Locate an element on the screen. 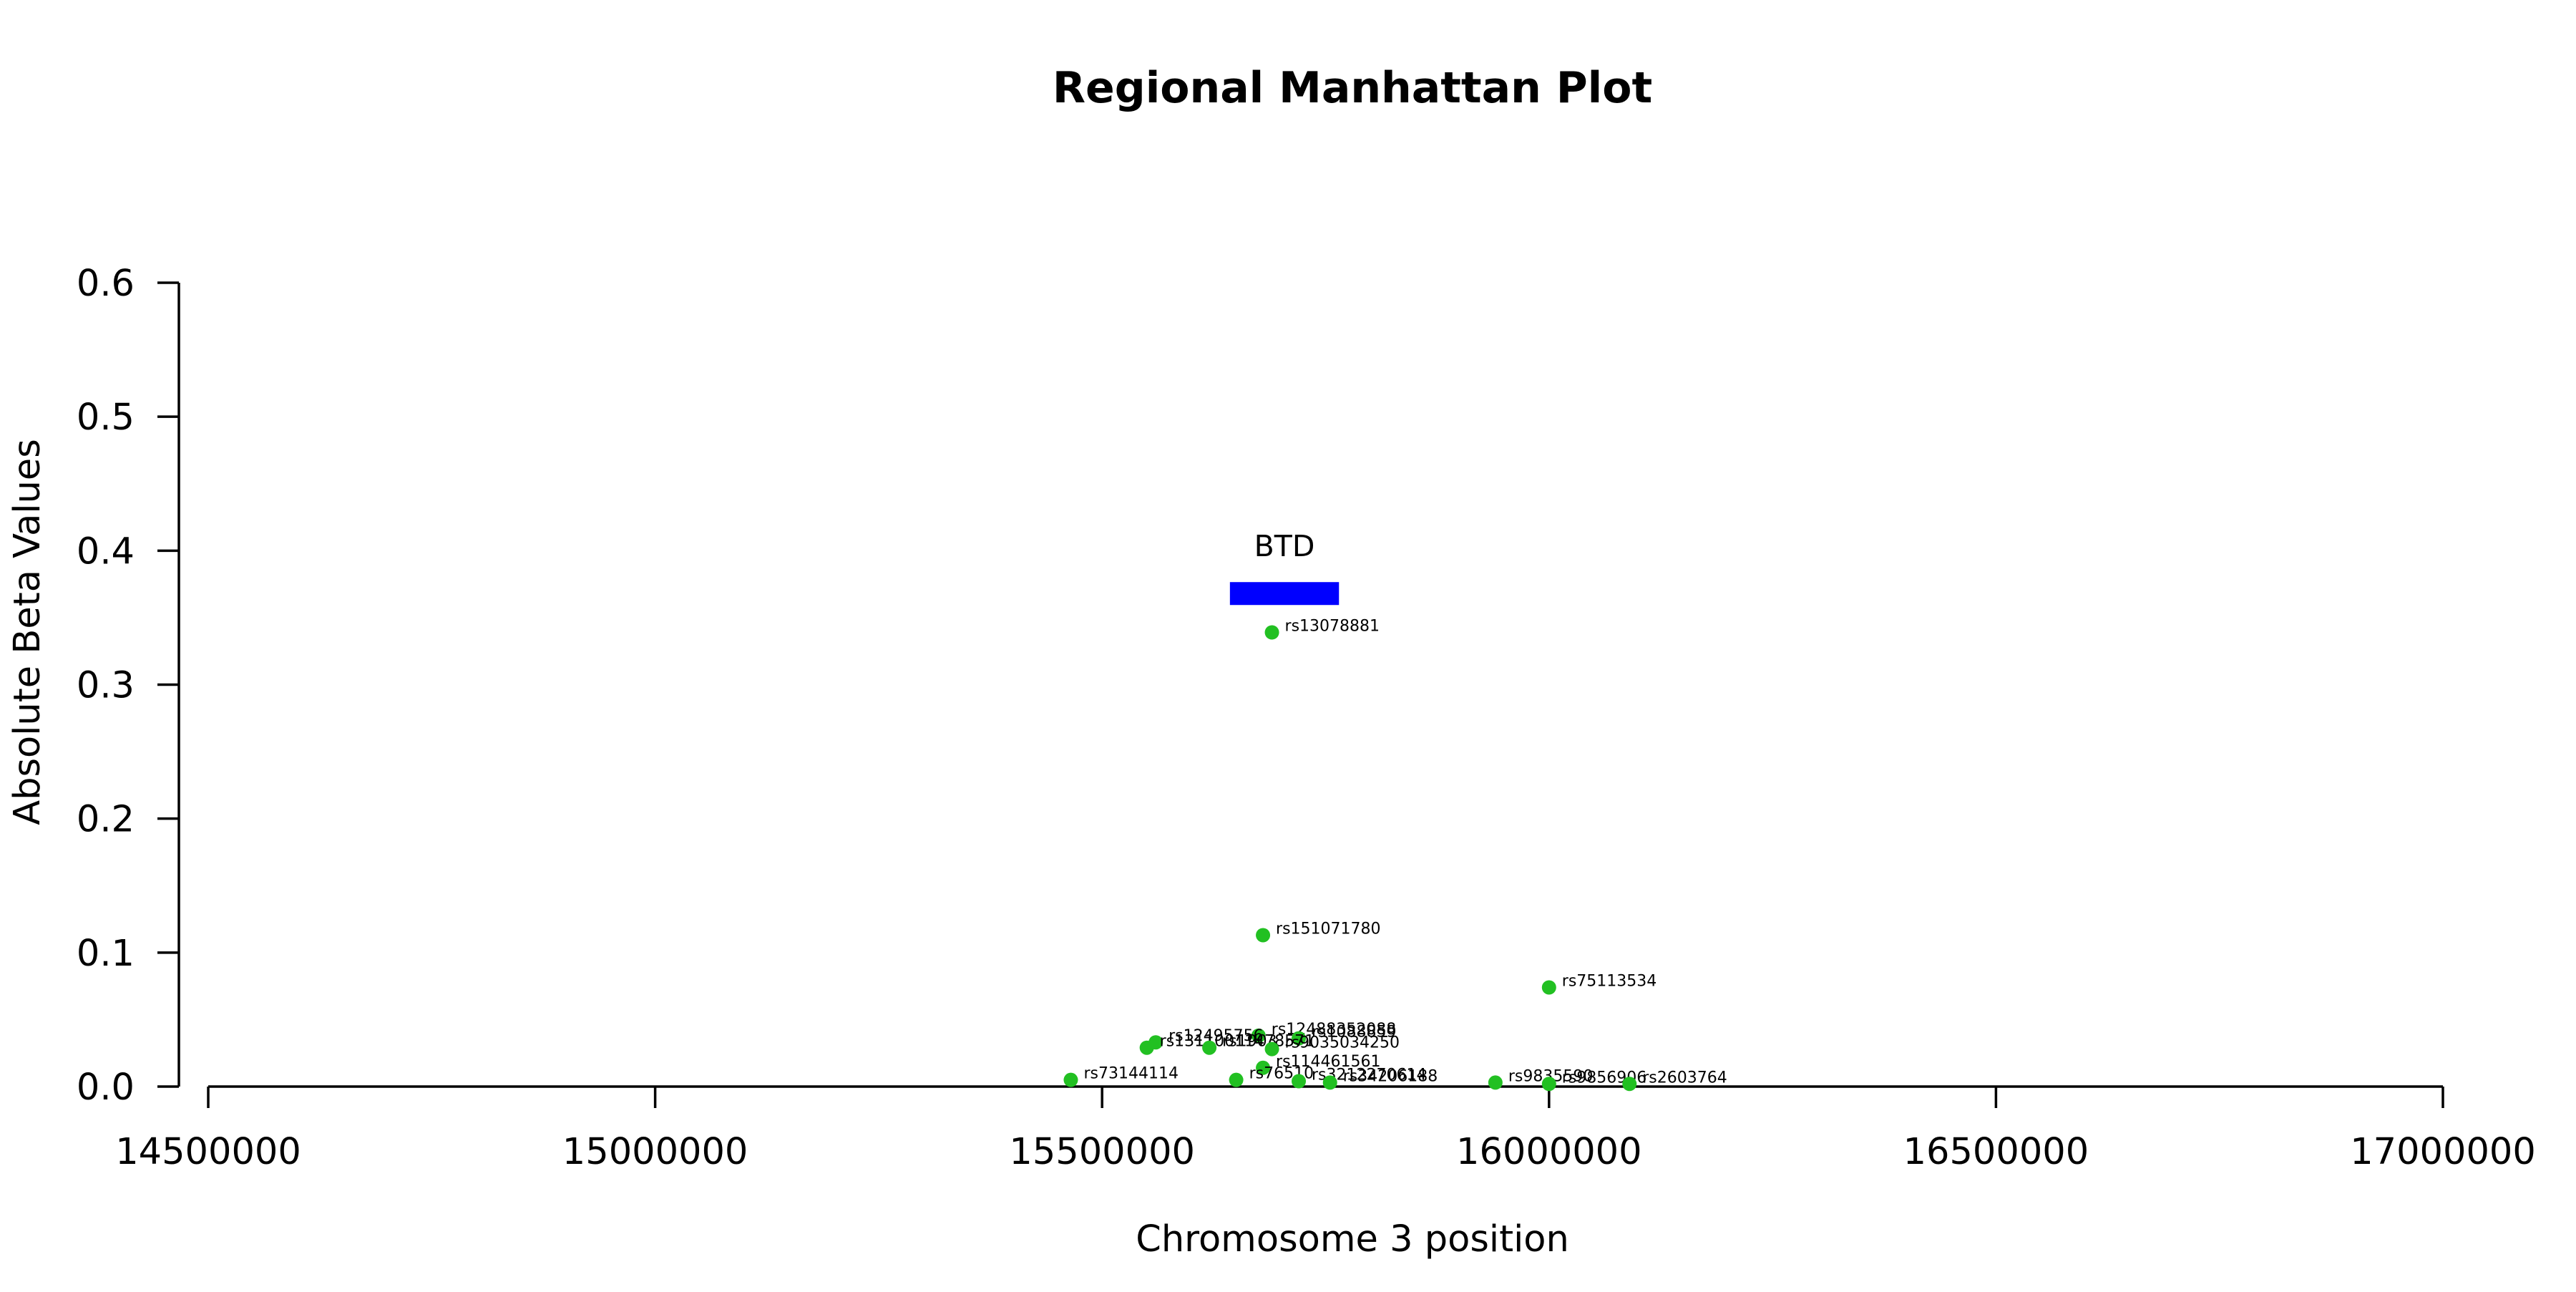 This screenshot has width=2576, height=1292. x-tick-label: 15500000 is located at coordinates (1102, 1152).